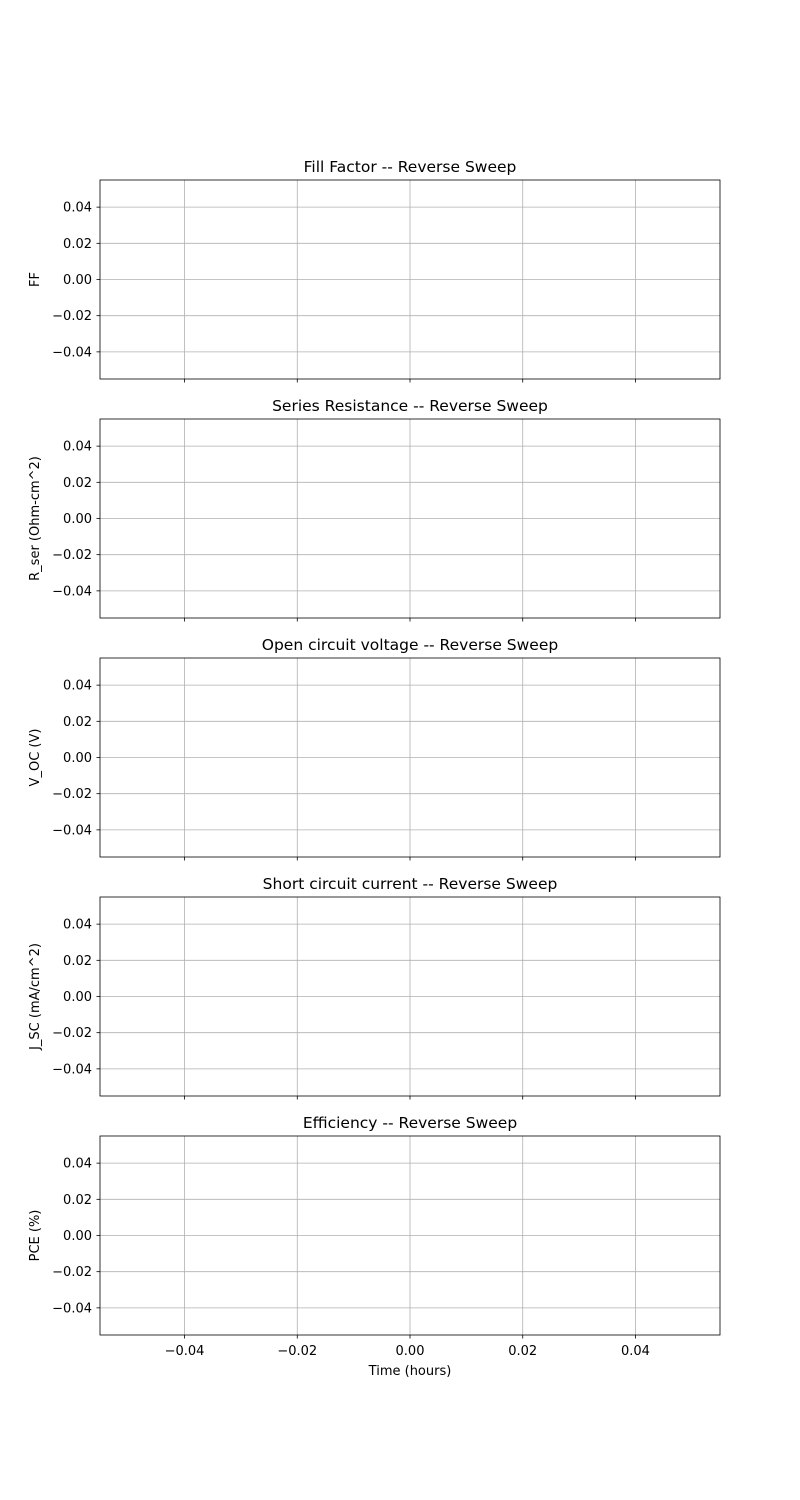  I want to click on subplot-title: Fill Factor -- Reverse Sweep, so click(410, 167).